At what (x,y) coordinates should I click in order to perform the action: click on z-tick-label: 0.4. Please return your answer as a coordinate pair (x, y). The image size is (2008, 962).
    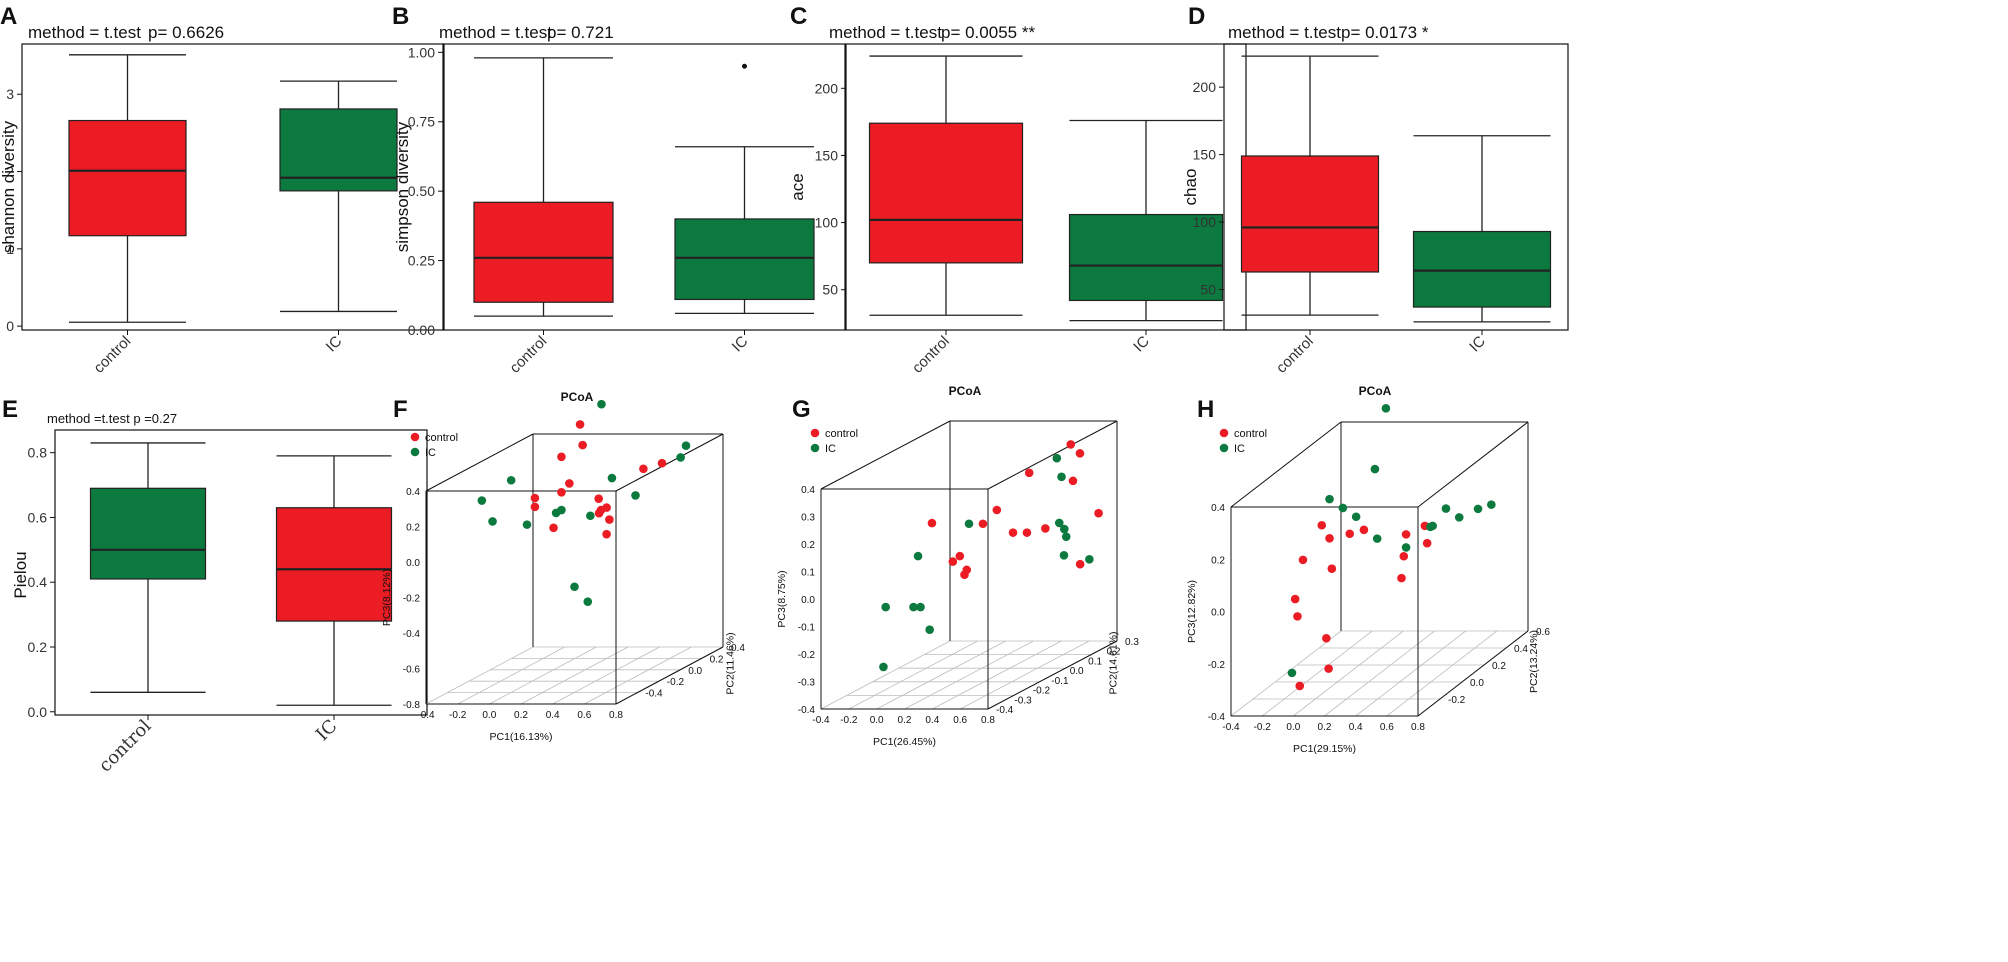
    Looking at the image, I should click on (1218, 508).